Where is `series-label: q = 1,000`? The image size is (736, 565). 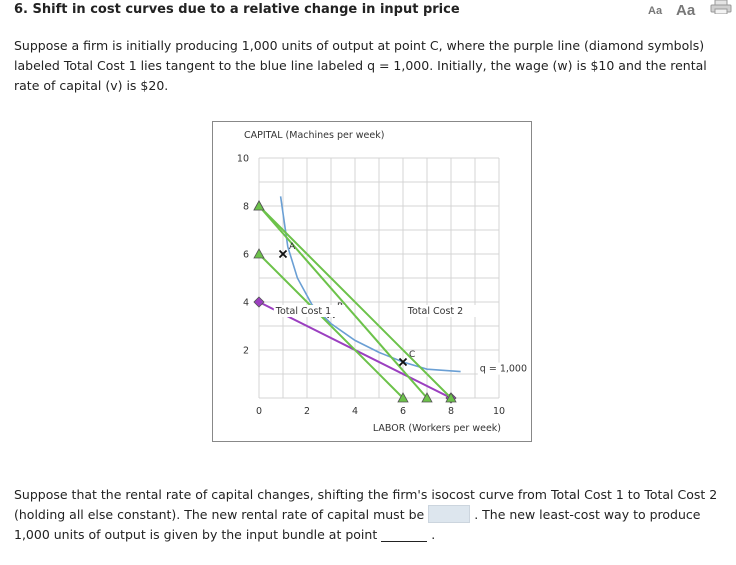 series-label: q = 1,000 is located at coordinates (503, 369).